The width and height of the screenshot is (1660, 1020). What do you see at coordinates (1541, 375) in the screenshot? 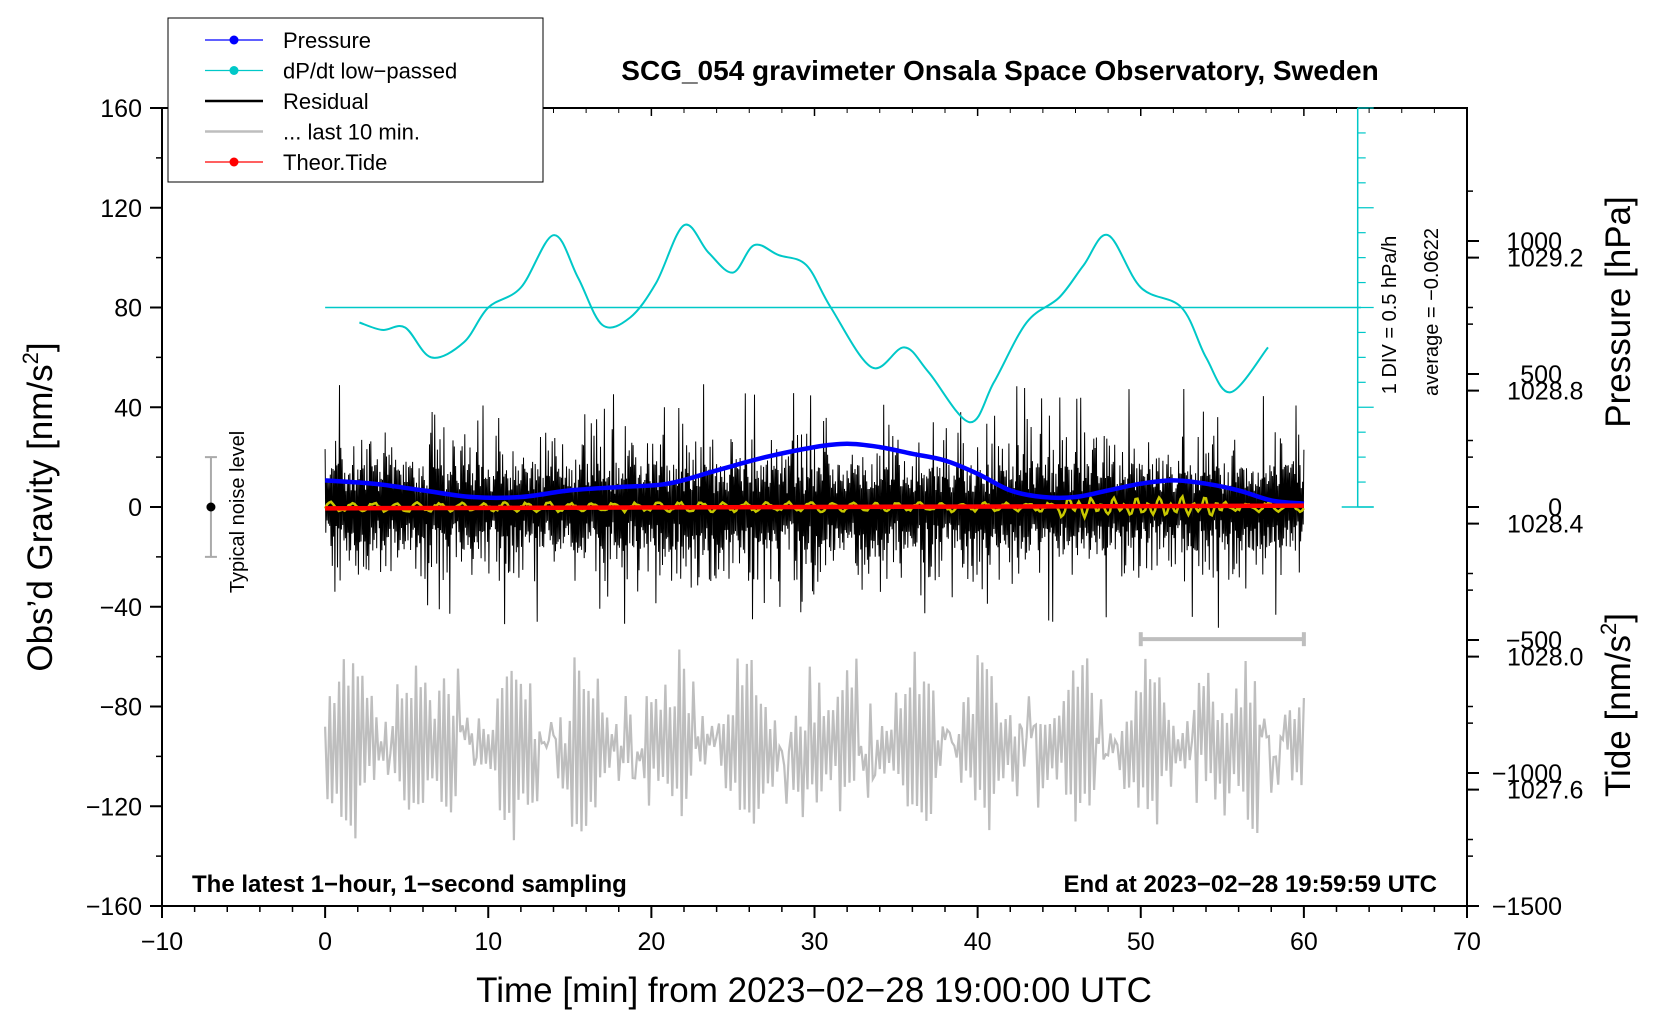
I see `tide-tick-label: 500` at bounding box center [1541, 375].